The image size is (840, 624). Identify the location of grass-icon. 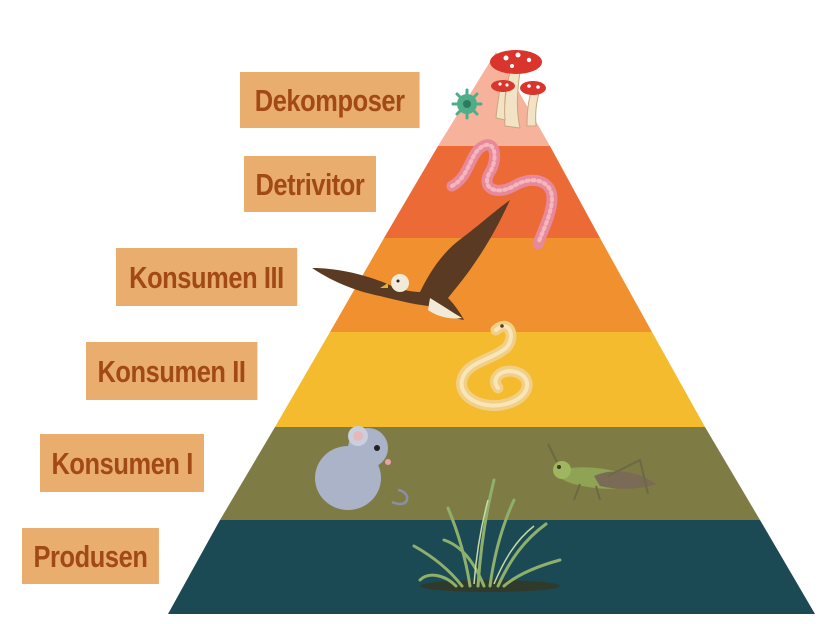
(487, 535).